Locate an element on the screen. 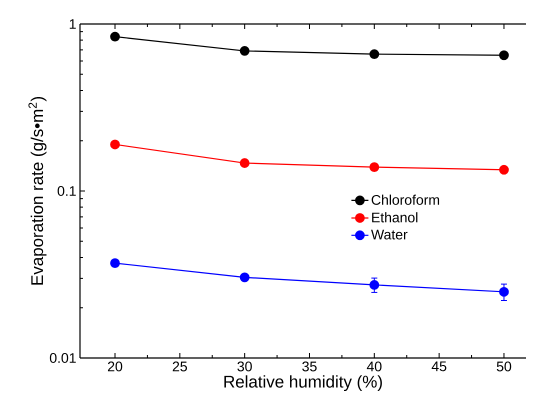  y-axis-title: Evaporation rate (g/s•m$^{2}$) is located at coordinates (37, 191).